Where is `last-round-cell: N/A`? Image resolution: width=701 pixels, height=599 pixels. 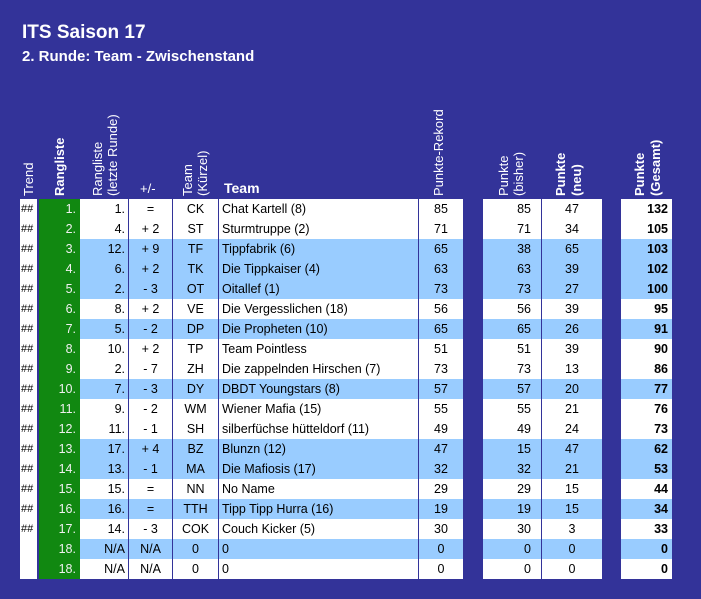 last-round-cell: N/A is located at coordinates (104, 569).